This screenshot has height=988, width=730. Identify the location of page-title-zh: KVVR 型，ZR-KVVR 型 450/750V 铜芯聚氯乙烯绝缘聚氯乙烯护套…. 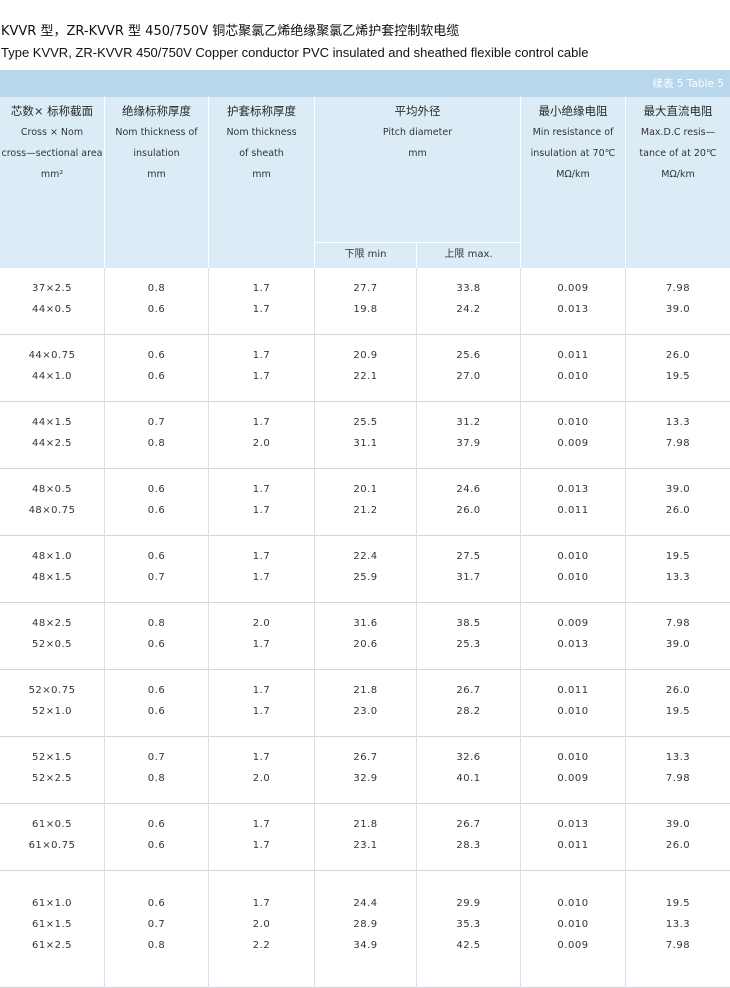
(230, 31).